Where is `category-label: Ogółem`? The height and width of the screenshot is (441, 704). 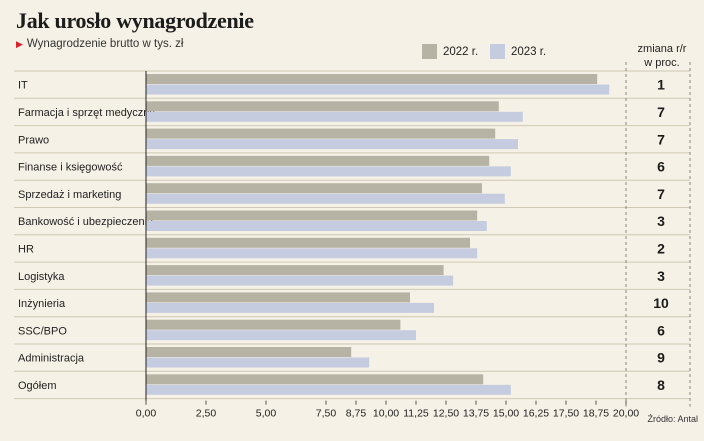
category-label: Ogółem is located at coordinates (37, 386).